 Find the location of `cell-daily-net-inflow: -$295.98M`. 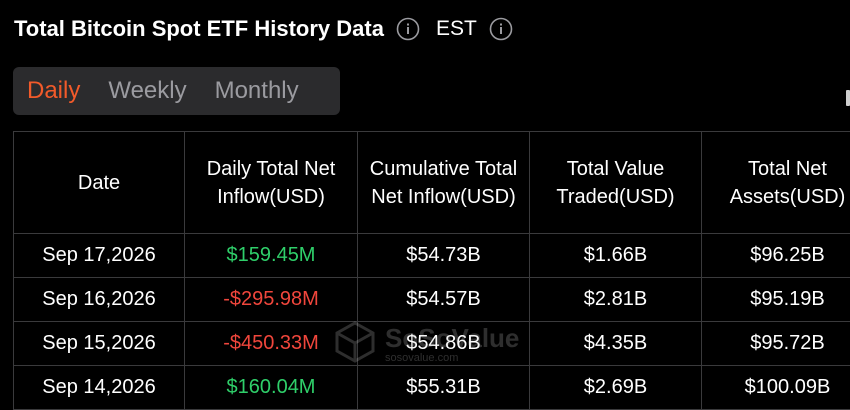

cell-daily-net-inflow: -$295.98M is located at coordinates (271, 300).